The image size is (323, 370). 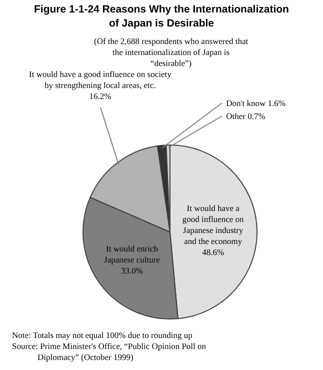 I want to click on slice-label: Don't know 1.6%, so click(x=255, y=103).